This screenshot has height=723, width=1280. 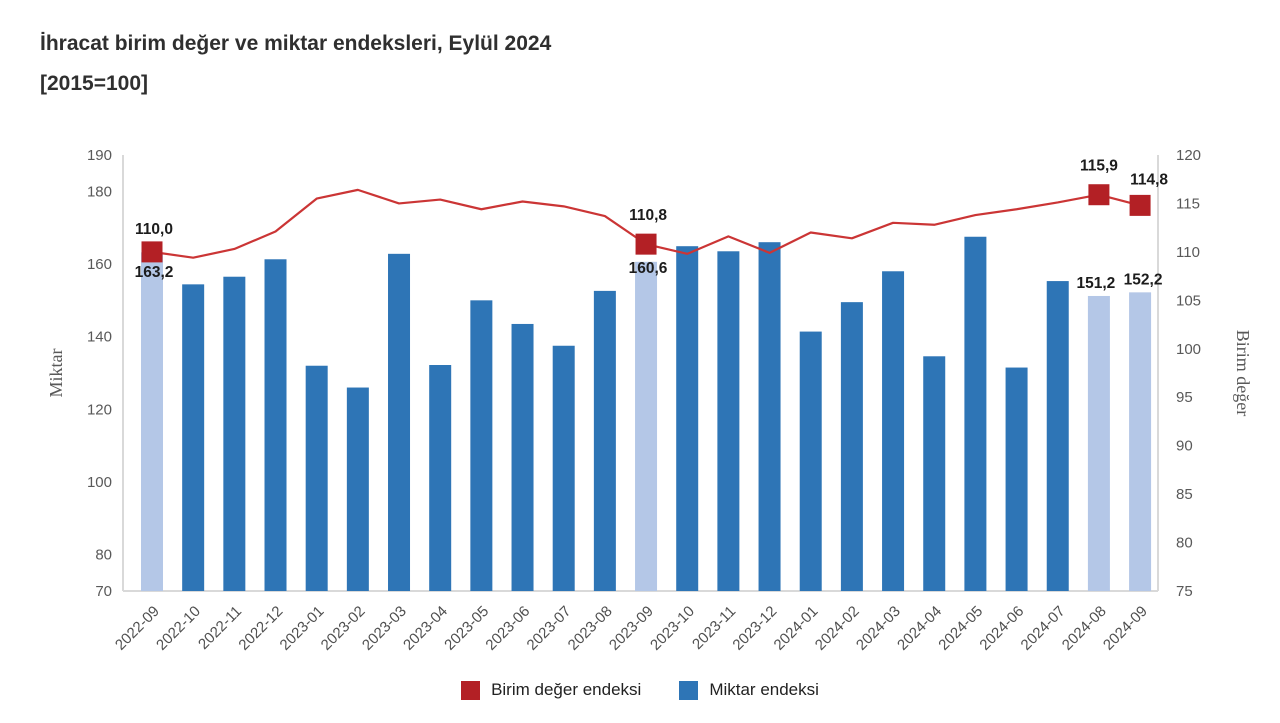 I want to click on right-axis-title: Birim değer, so click(x=1243, y=373).